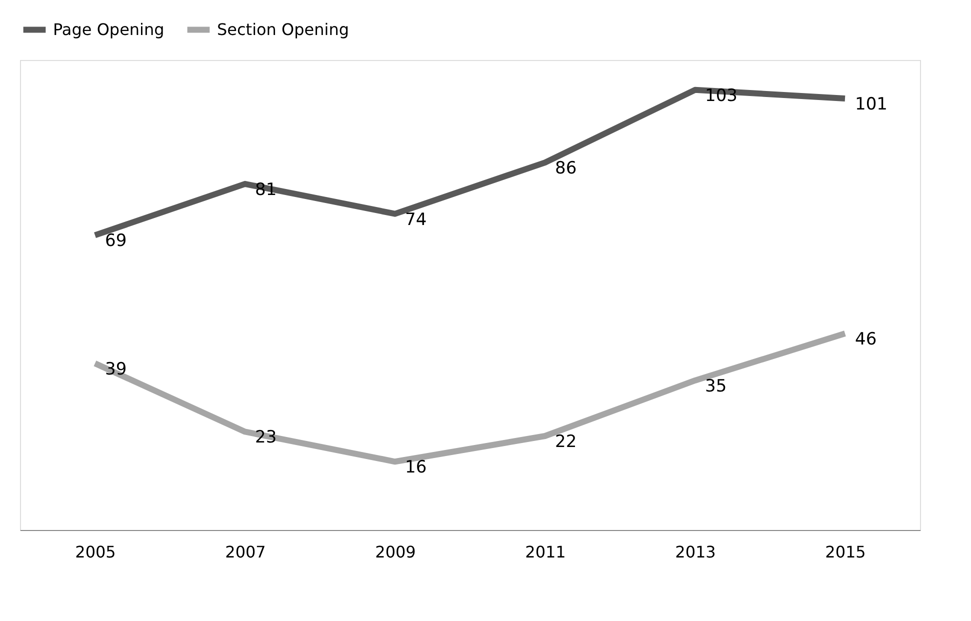 The width and height of the screenshot is (971, 621). I want to click on data-label: 35, so click(716, 386).